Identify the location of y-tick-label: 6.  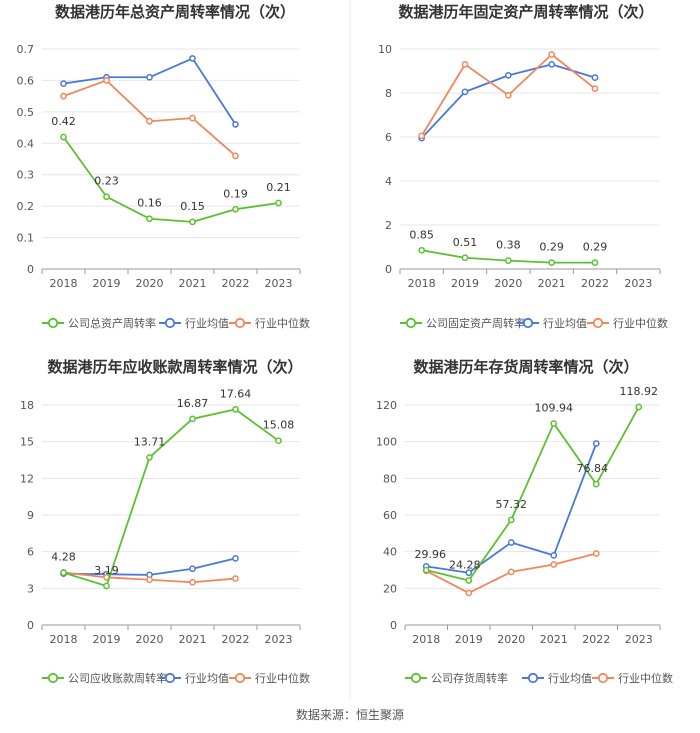
(30, 552).